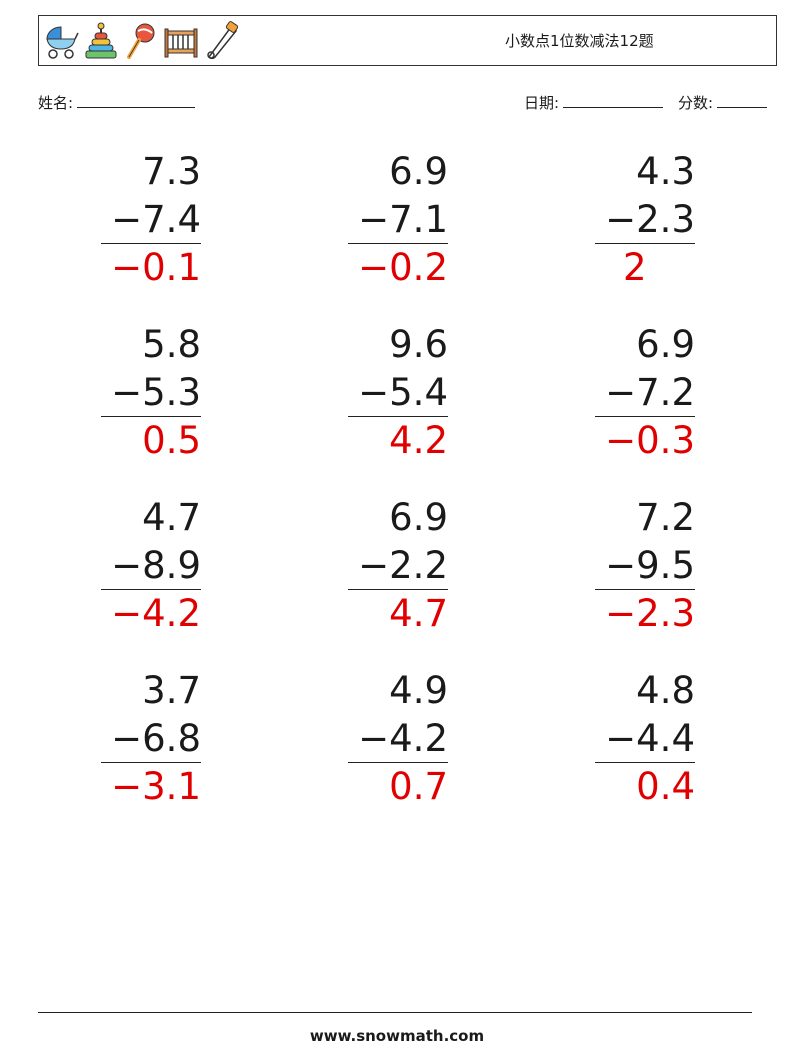 This screenshot has height=1053, width=794. Describe the element at coordinates (665, 786) in the screenshot. I see `answer: 0.4` at that location.